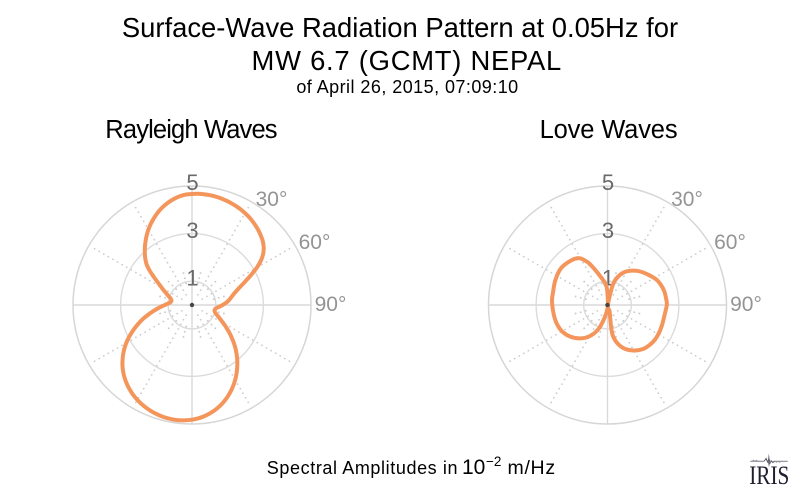  What do you see at coordinates (473, 467) in the screenshot?
I see `svg-text: 10` at bounding box center [473, 467].